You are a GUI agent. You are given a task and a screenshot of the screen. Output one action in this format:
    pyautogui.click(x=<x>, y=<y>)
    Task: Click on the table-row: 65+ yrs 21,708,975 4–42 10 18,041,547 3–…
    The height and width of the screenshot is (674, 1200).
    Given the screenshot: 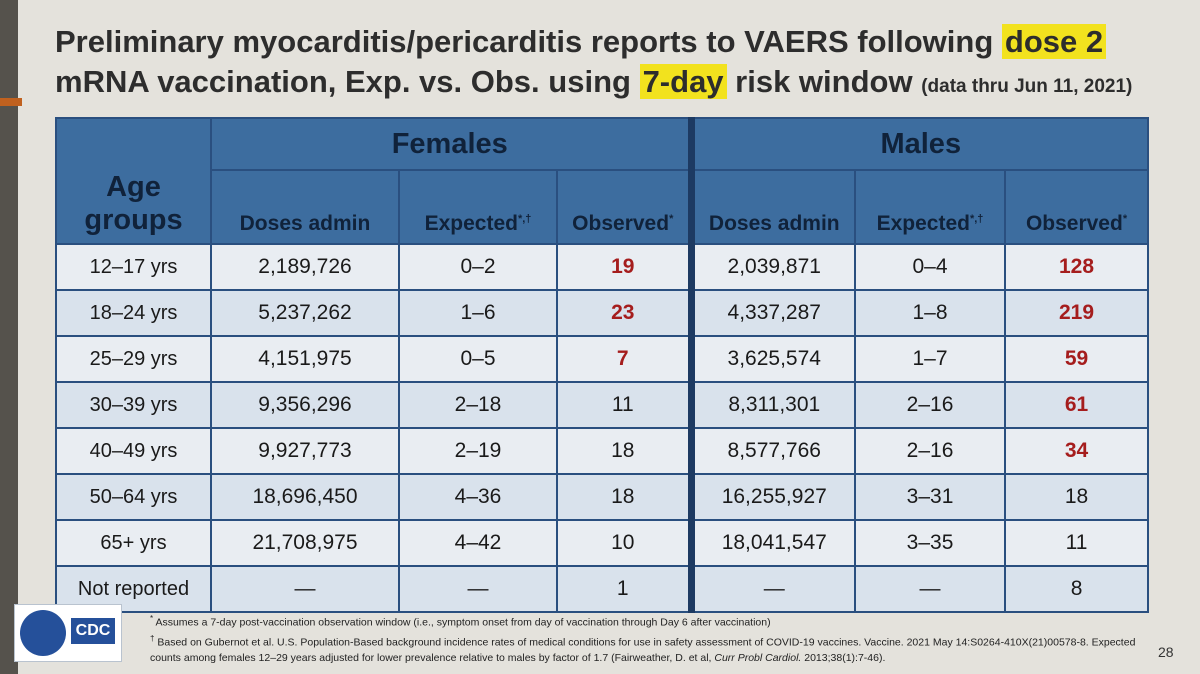 What is the action you would take?
    pyautogui.click(x=602, y=543)
    